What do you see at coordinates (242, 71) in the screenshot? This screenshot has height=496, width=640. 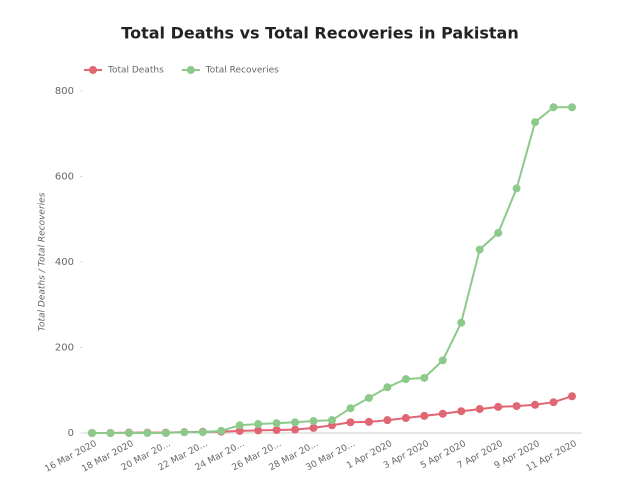 I see `legend-label: Total Recoveries` at bounding box center [242, 71].